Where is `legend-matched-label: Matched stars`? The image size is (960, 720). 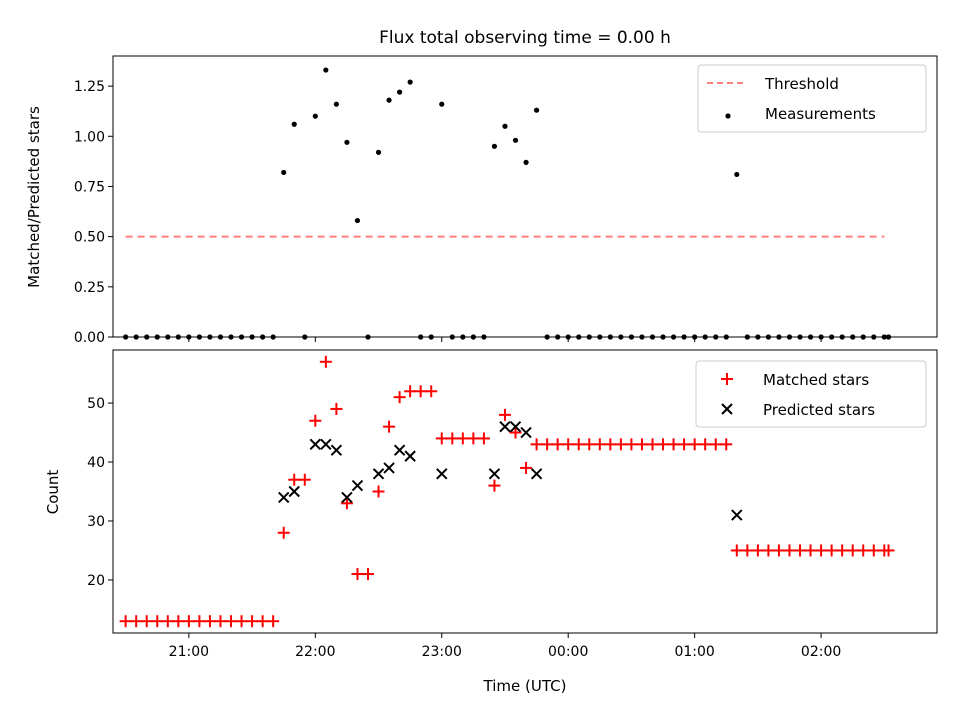 legend-matched-label: Matched stars is located at coordinates (816, 380).